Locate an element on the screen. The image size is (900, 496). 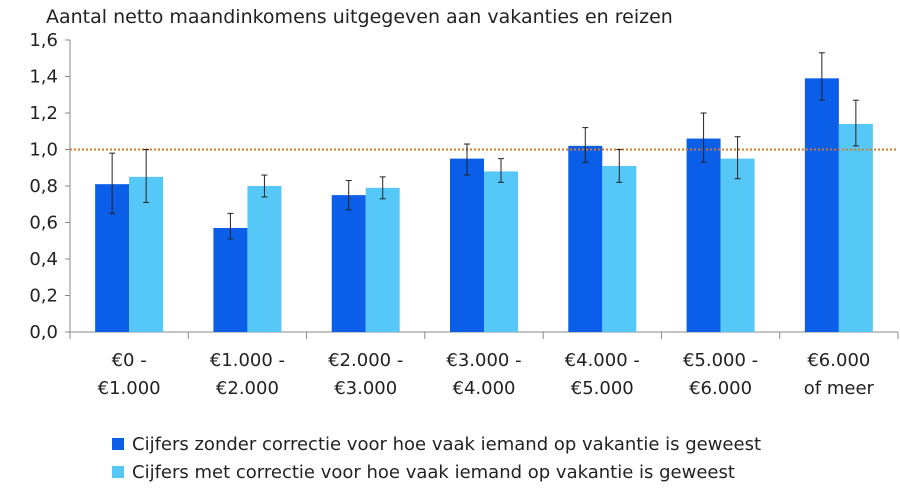
x-category-label: €5.000 - is located at coordinates (720, 360).